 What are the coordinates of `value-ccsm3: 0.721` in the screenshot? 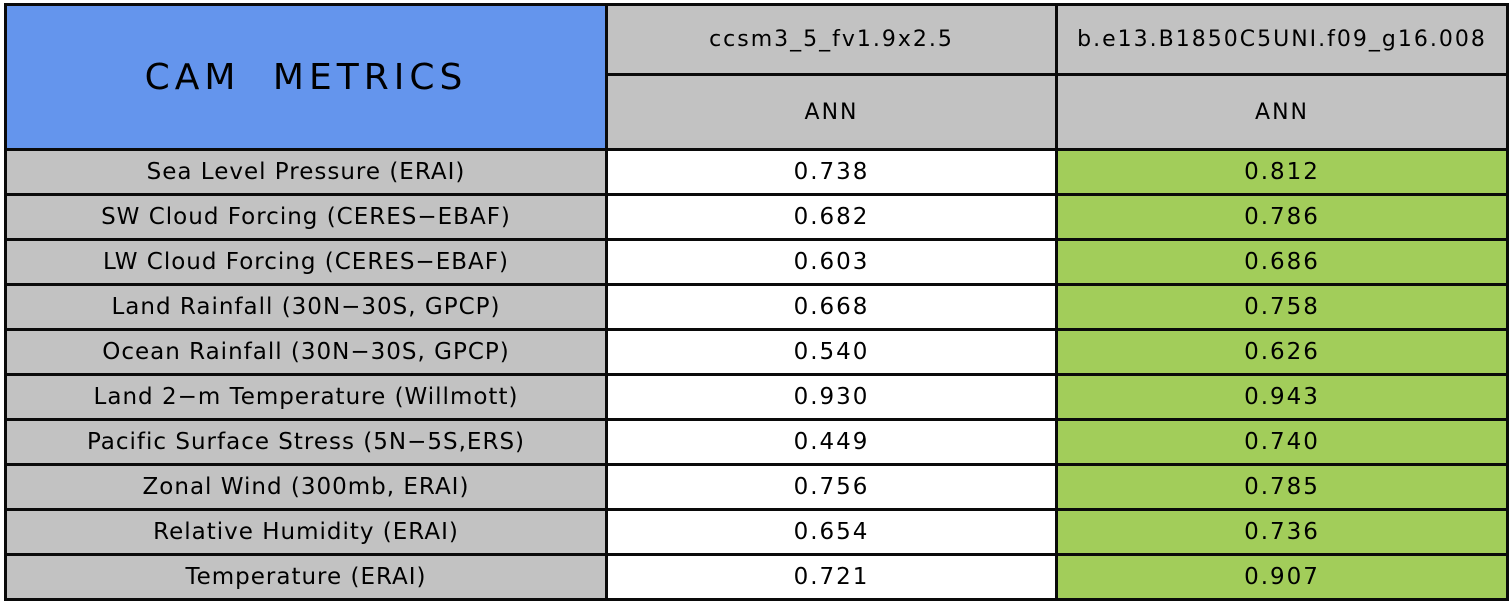 It's located at (831, 577).